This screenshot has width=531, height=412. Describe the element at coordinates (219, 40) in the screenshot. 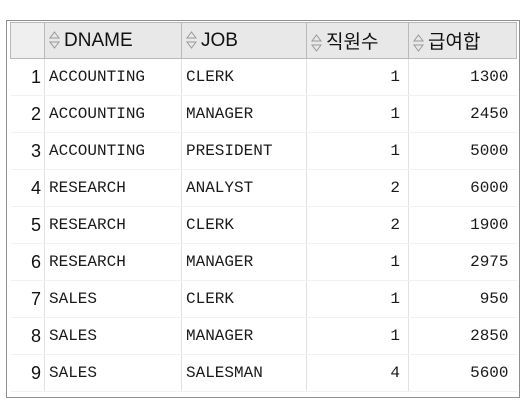

I see `column-header-label: JOB` at that location.